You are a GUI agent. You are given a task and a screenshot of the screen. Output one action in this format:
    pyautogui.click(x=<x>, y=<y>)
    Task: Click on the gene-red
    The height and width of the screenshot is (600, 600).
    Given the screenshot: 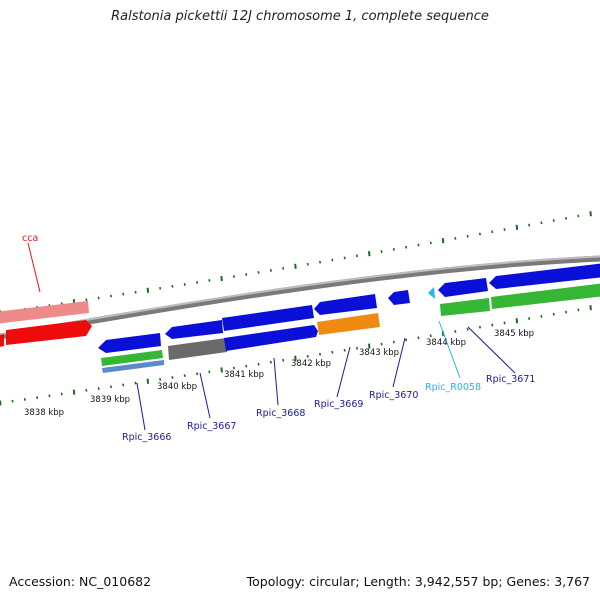 What is the action you would take?
    pyautogui.click(x=49, y=332)
    